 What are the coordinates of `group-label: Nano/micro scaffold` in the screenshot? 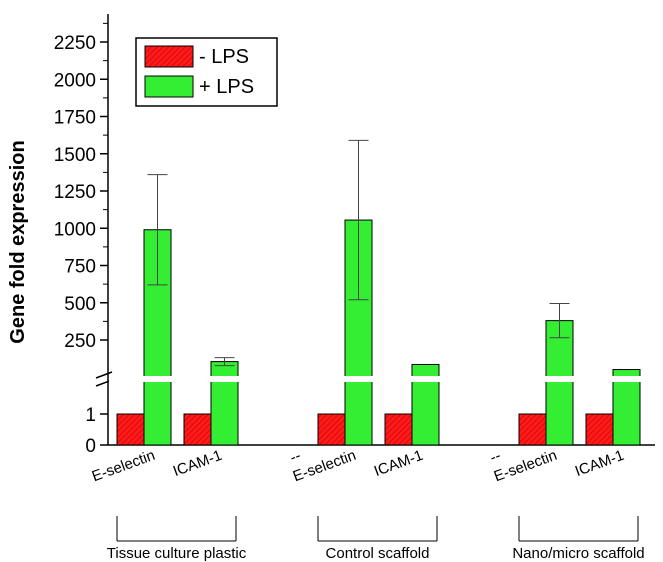 It's located at (578, 553).